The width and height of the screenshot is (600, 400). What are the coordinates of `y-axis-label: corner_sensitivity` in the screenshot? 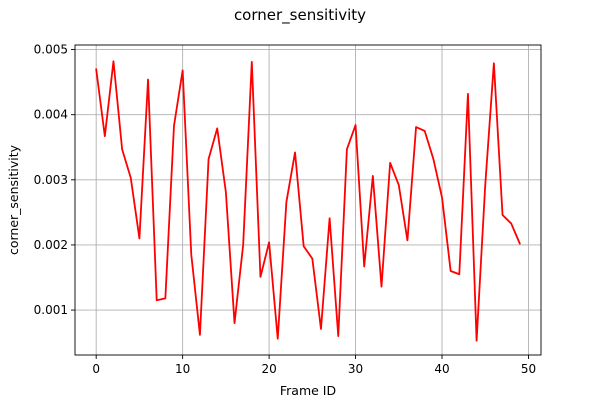 It's located at (13, 199).